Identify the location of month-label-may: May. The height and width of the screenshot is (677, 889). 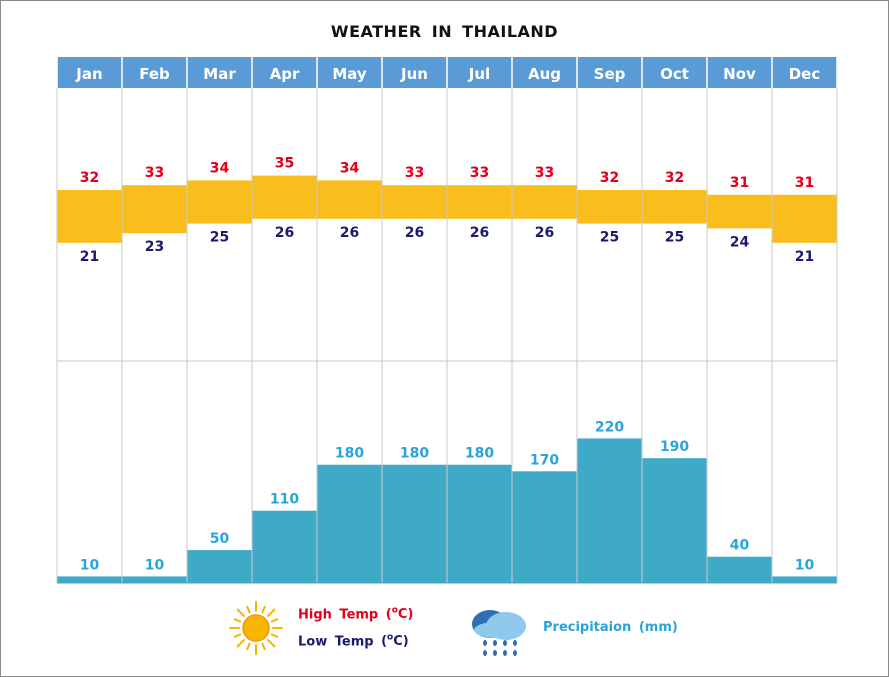
(349, 74).